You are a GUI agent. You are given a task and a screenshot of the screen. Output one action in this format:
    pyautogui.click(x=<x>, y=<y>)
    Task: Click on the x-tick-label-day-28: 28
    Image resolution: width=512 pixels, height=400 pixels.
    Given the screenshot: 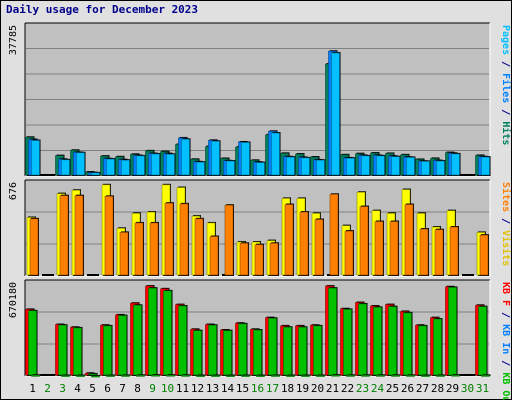 What is the action you would take?
    pyautogui.click(x=437, y=388)
    